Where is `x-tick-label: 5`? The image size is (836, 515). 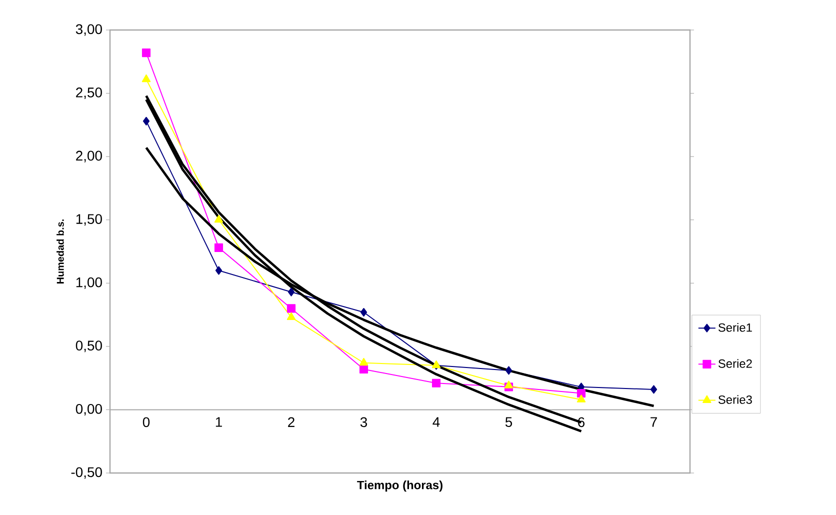 x-tick-label: 5 is located at coordinates (508, 422).